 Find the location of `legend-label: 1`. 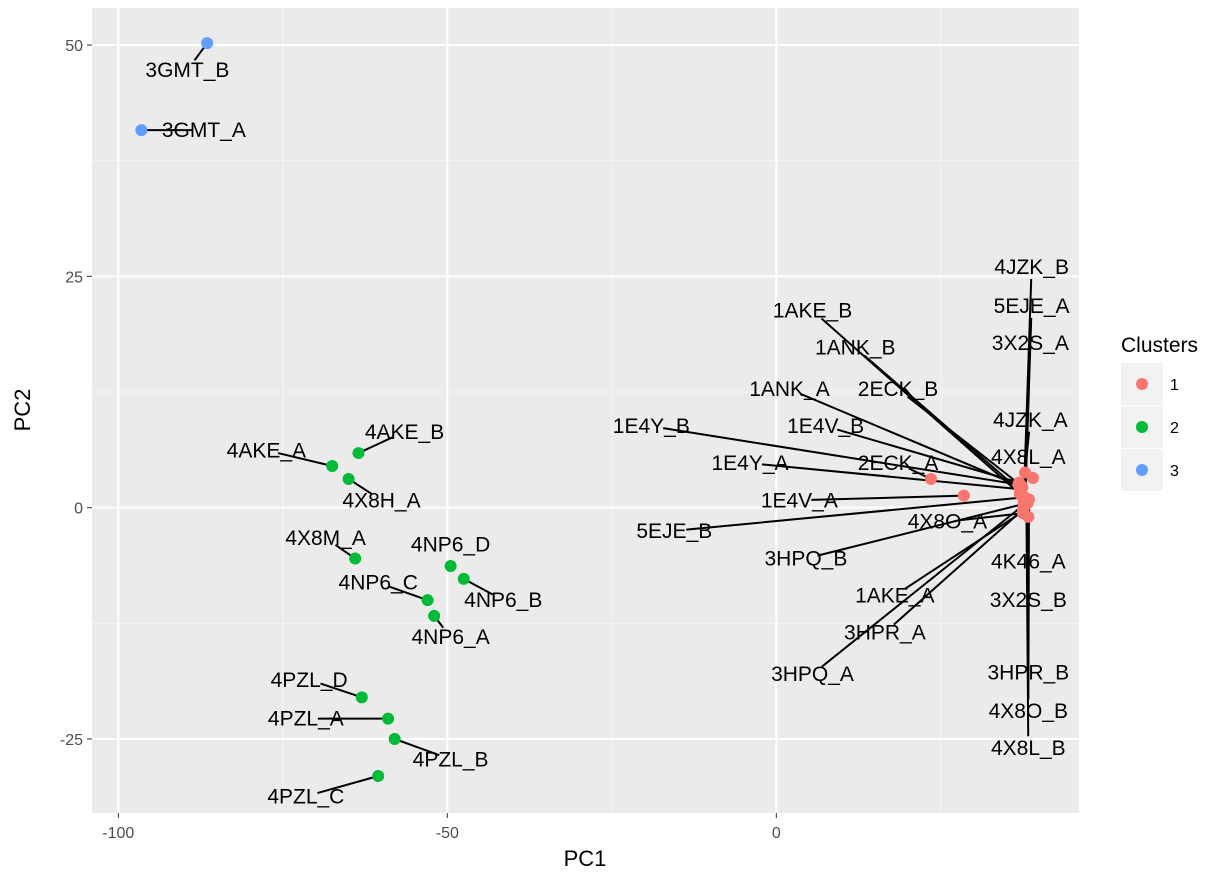

legend-label: 1 is located at coordinates (1174, 385).